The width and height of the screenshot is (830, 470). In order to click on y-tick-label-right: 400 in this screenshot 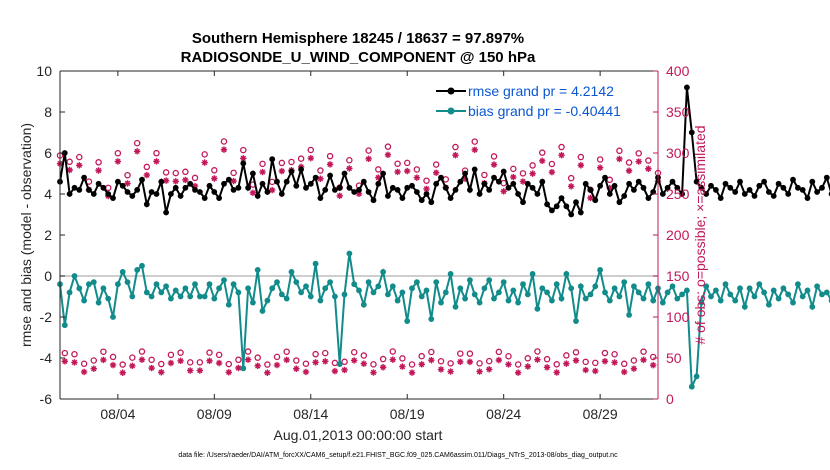, I will do `click(678, 71)`.